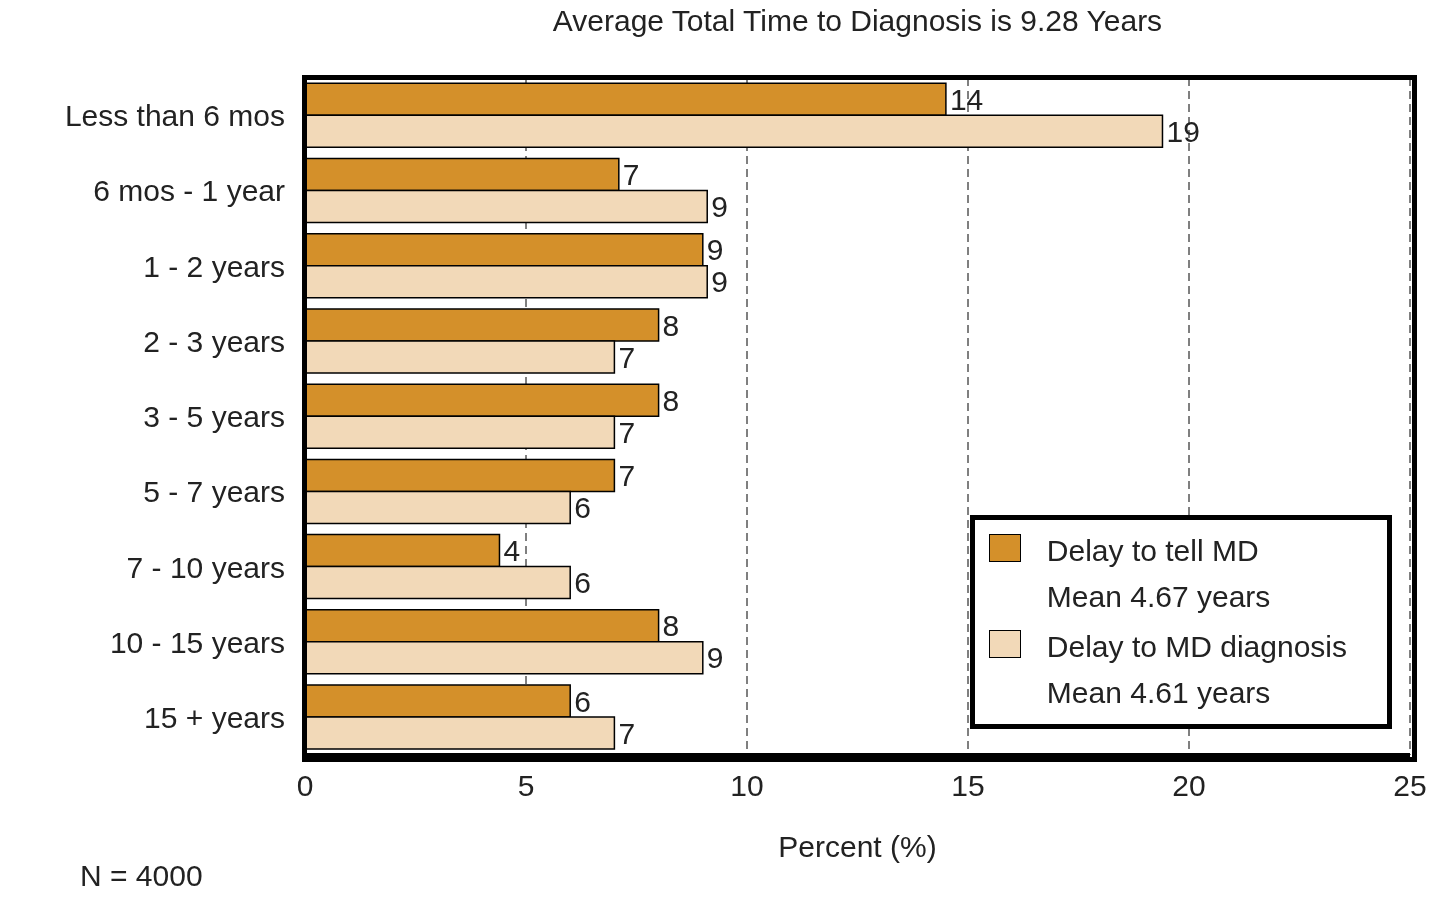 The width and height of the screenshot is (1433, 897). I want to click on y-tick-label: Less than 6 mos, so click(174, 116).